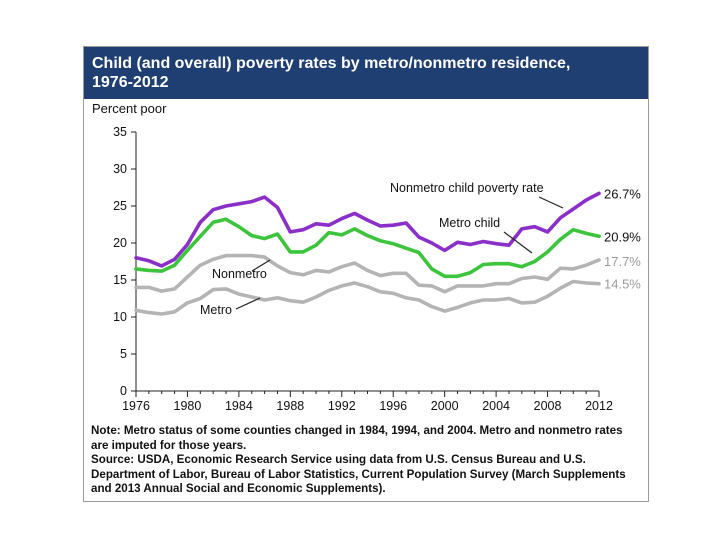  I want to click on series-line-metro-child, so click(367, 248).